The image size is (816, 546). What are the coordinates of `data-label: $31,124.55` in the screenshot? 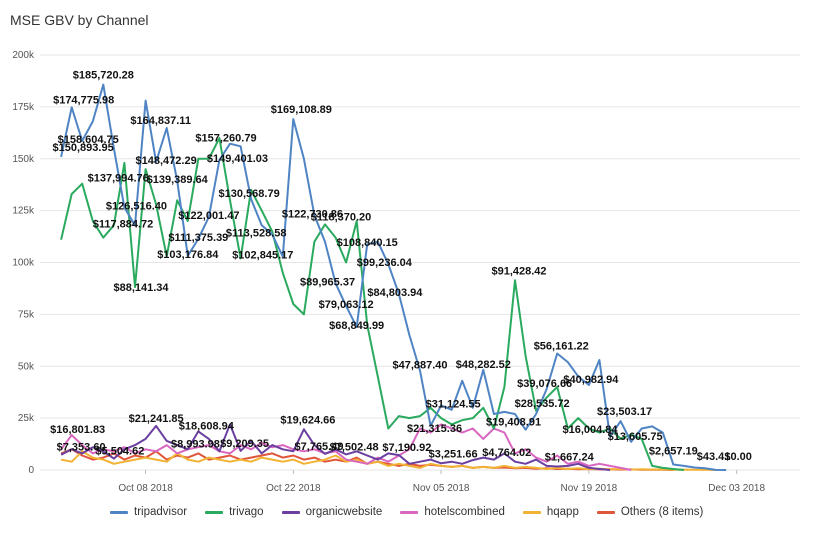 It's located at (453, 404).